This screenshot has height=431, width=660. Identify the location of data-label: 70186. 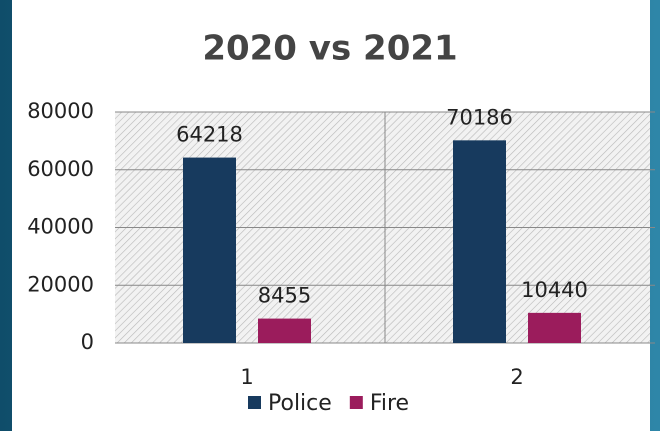
(479, 117).